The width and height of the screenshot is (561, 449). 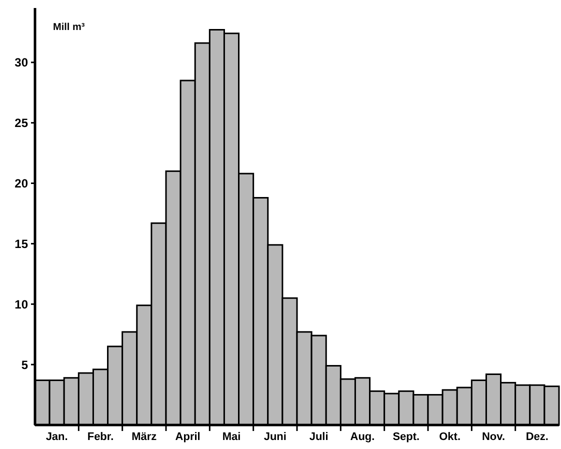 I want to click on x-tick-label: April, so click(x=187, y=437).